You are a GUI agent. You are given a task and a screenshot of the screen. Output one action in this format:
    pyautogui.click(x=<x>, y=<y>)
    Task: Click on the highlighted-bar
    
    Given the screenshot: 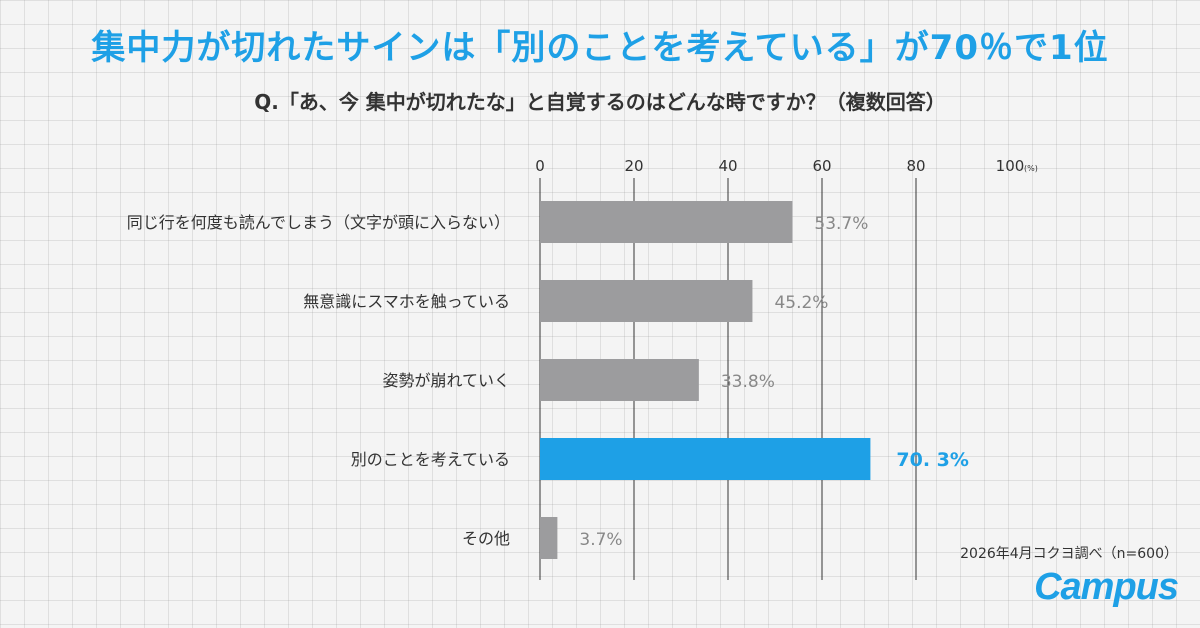 What is the action you would take?
    pyautogui.click(x=705, y=459)
    